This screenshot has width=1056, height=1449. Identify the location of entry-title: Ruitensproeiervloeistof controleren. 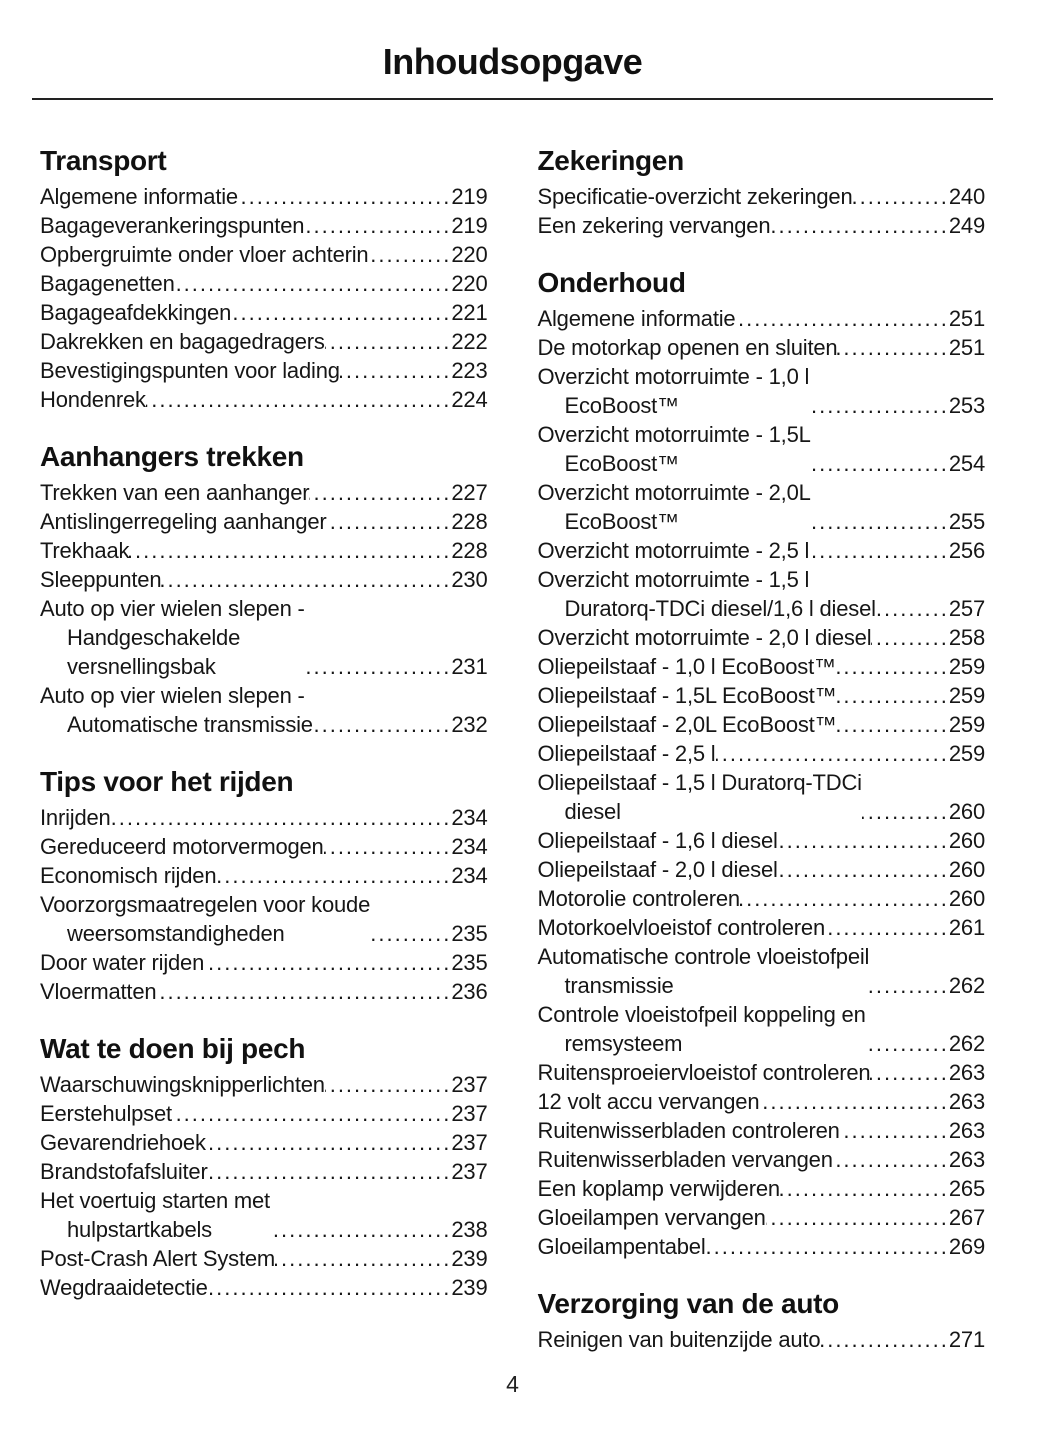
(704, 1072).